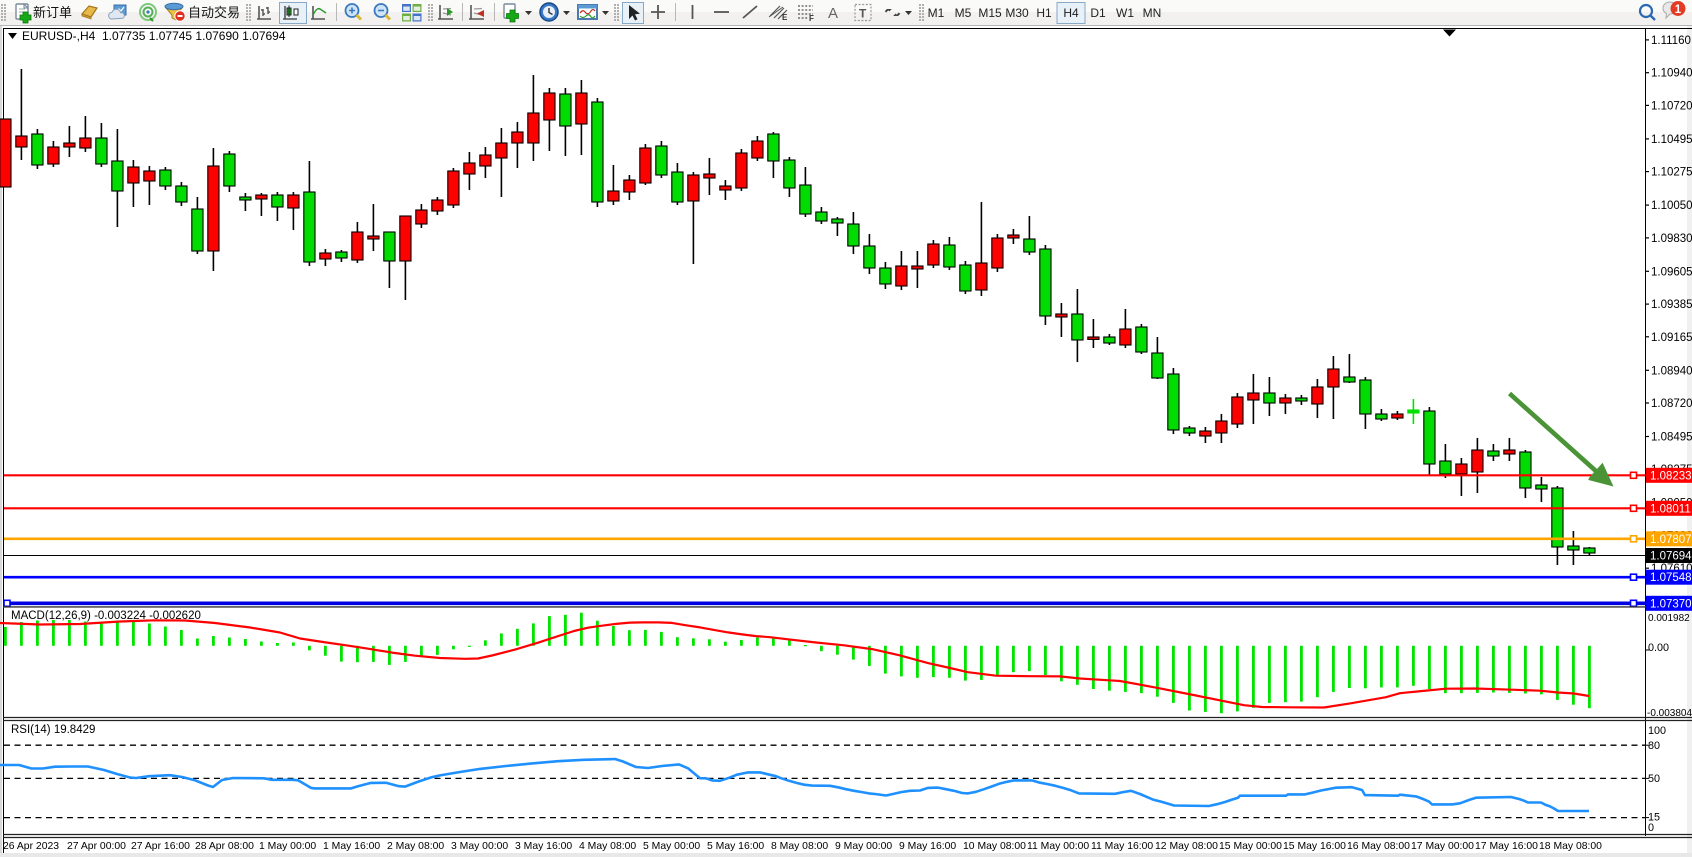 Image resolution: width=1692 pixels, height=857 pixels. Describe the element at coordinates (1122, 846) in the screenshot. I see `svg-text: 11 May 16:00` at that location.